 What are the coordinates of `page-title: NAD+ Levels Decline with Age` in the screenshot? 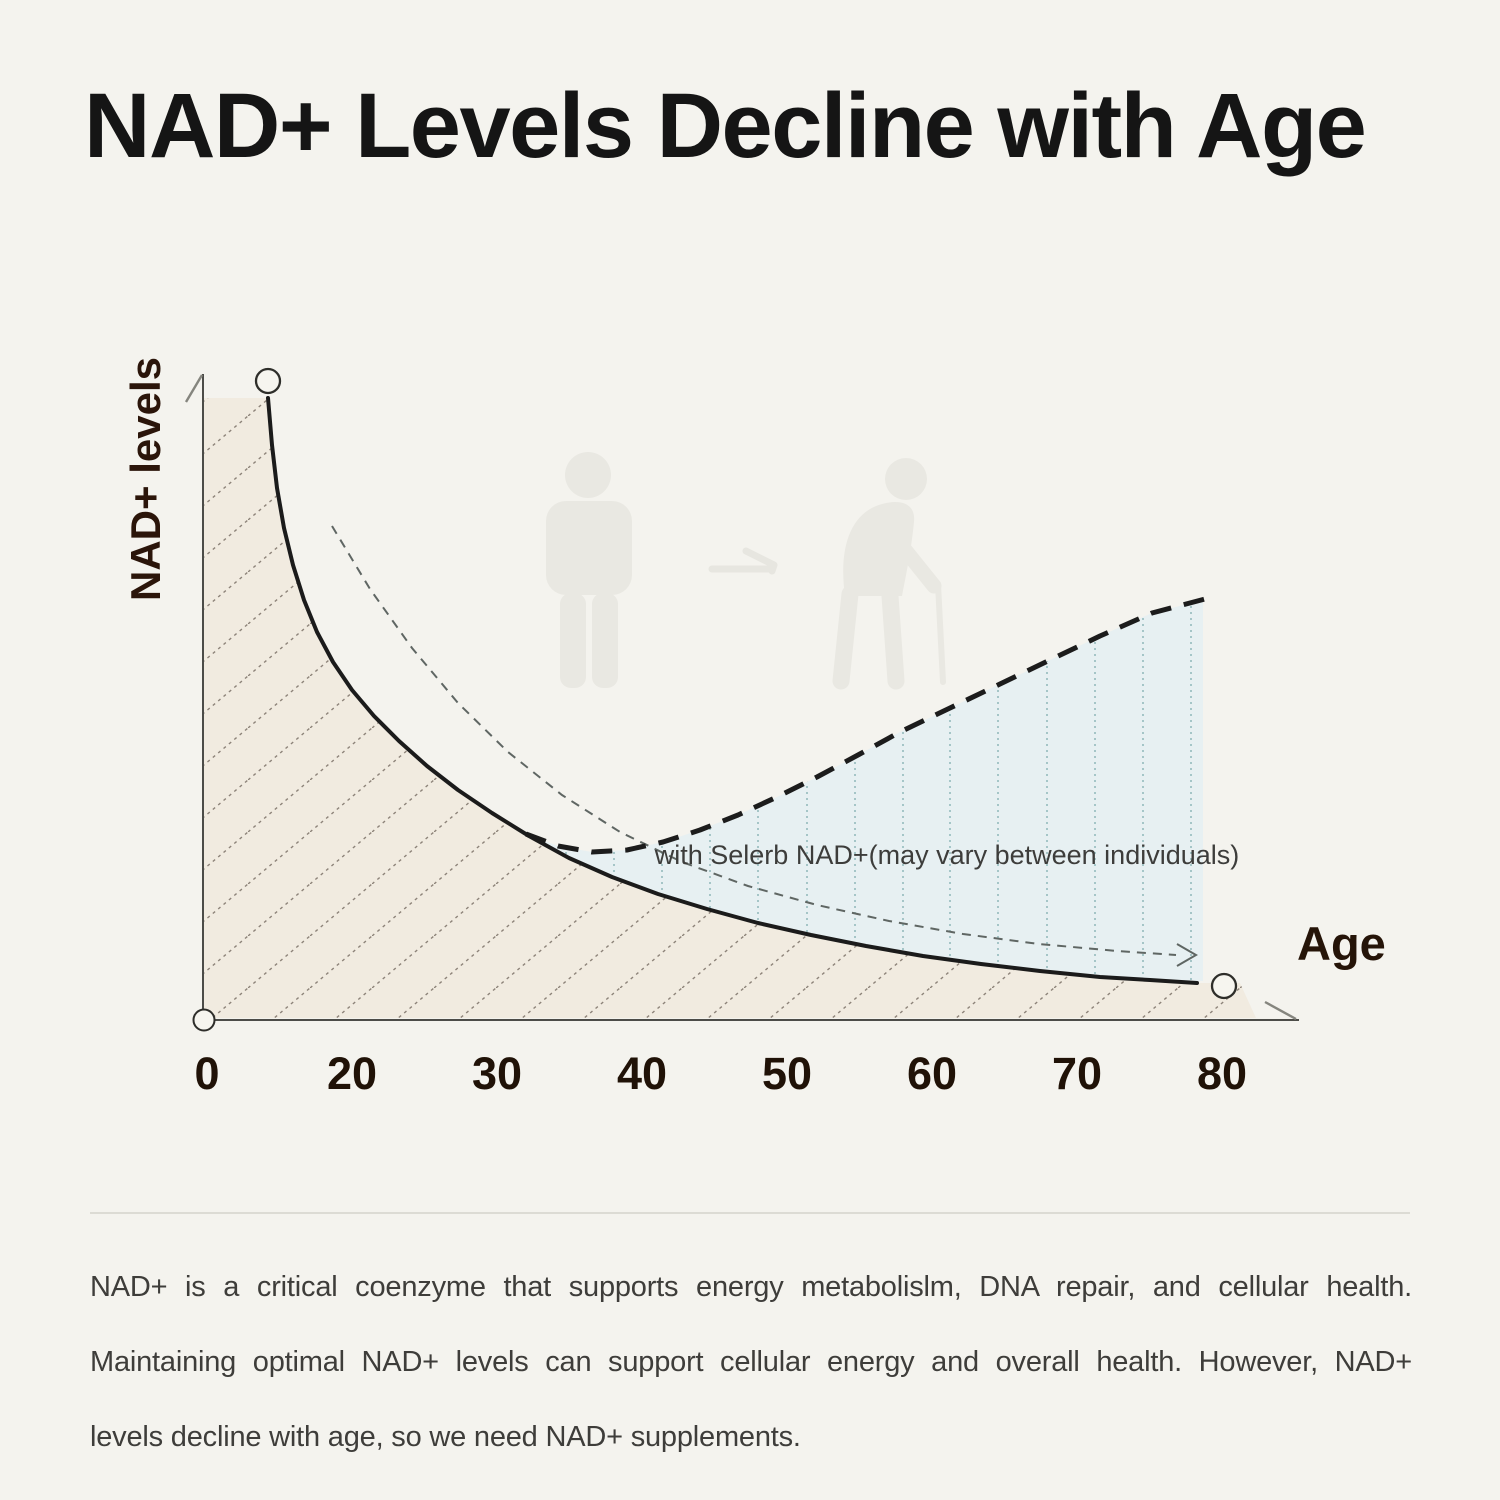 It's located at (725, 126).